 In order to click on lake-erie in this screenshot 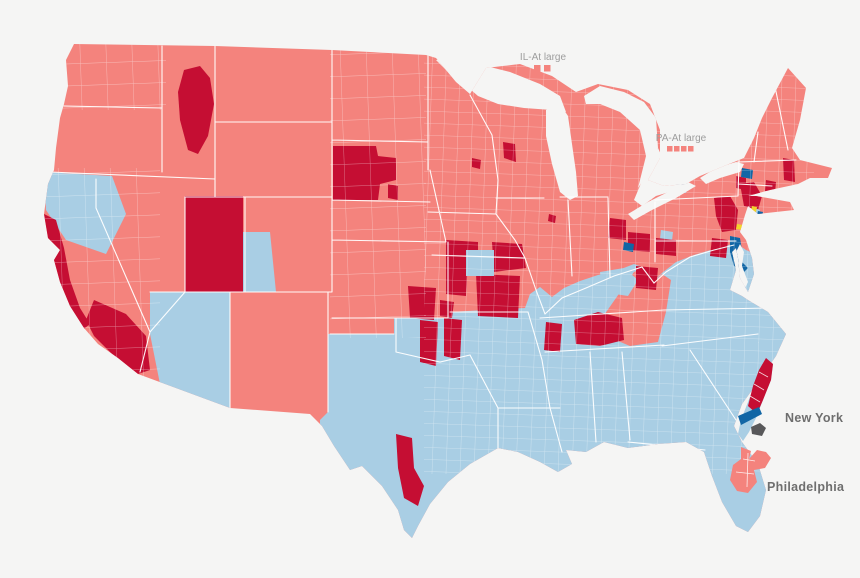, I will do `click(662, 201)`.